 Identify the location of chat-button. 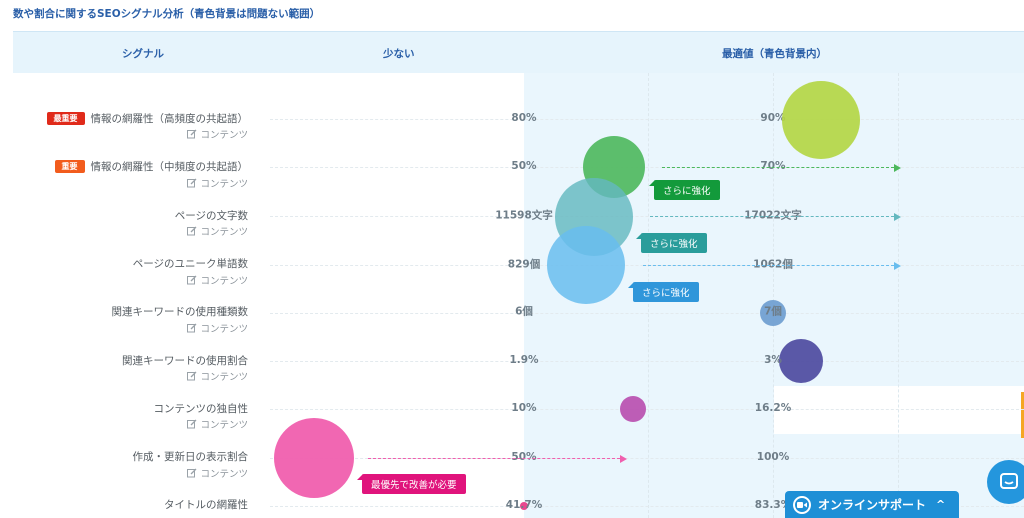
(1005, 482).